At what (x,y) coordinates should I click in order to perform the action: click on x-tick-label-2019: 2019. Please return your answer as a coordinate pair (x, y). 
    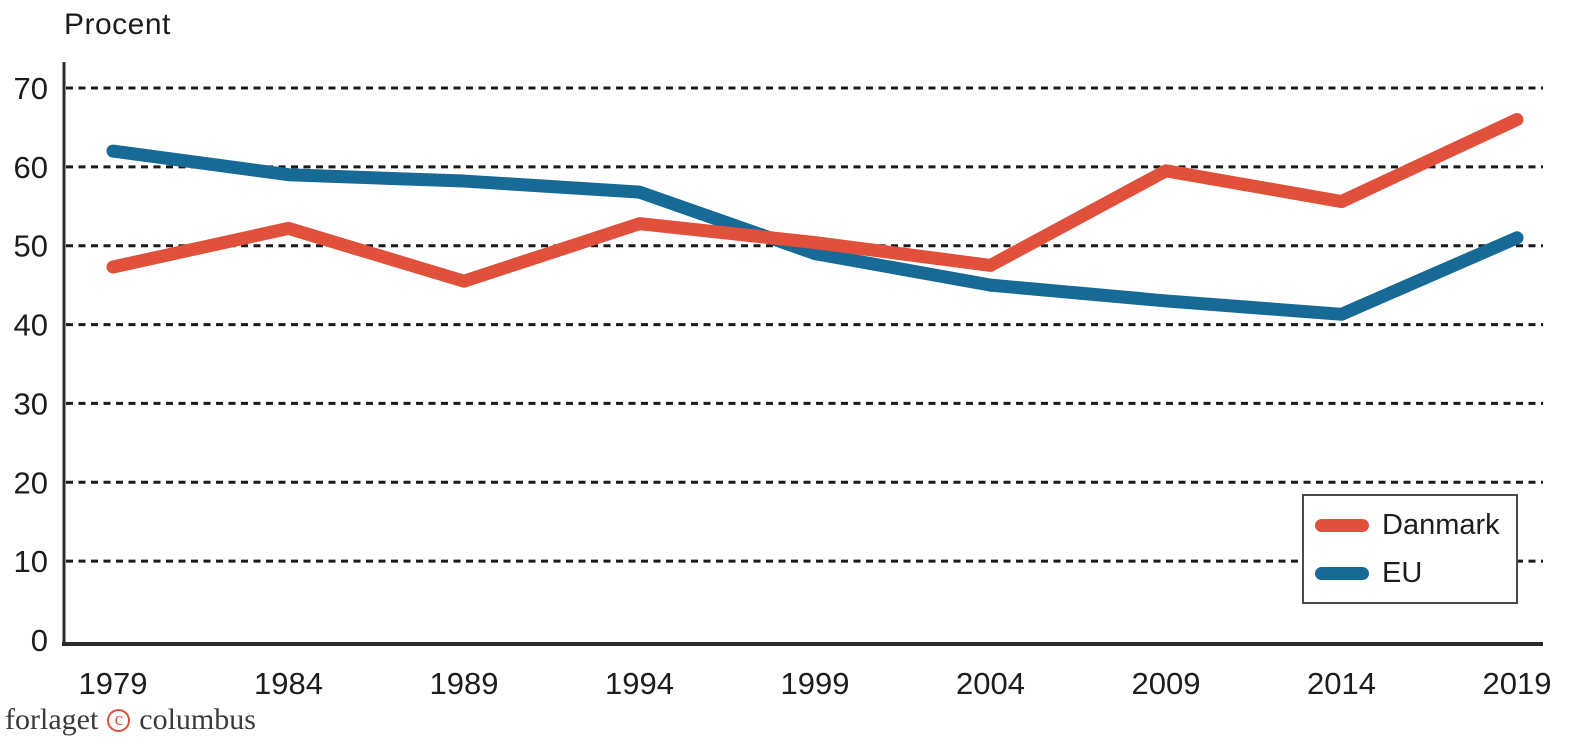
    Looking at the image, I should click on (1517, 683).